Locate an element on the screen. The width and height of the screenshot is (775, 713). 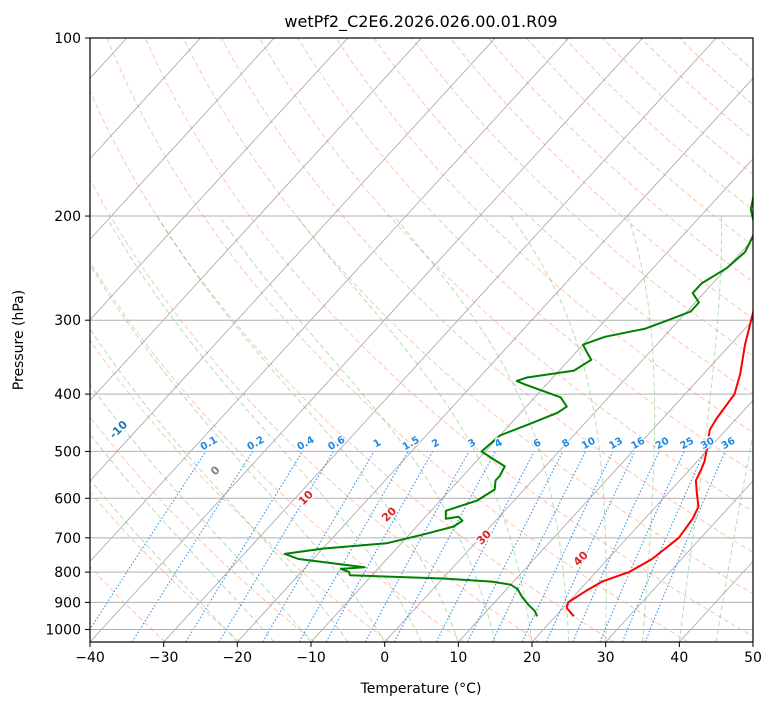
x-tick-label: −30 is located at coordinates (164, 658).